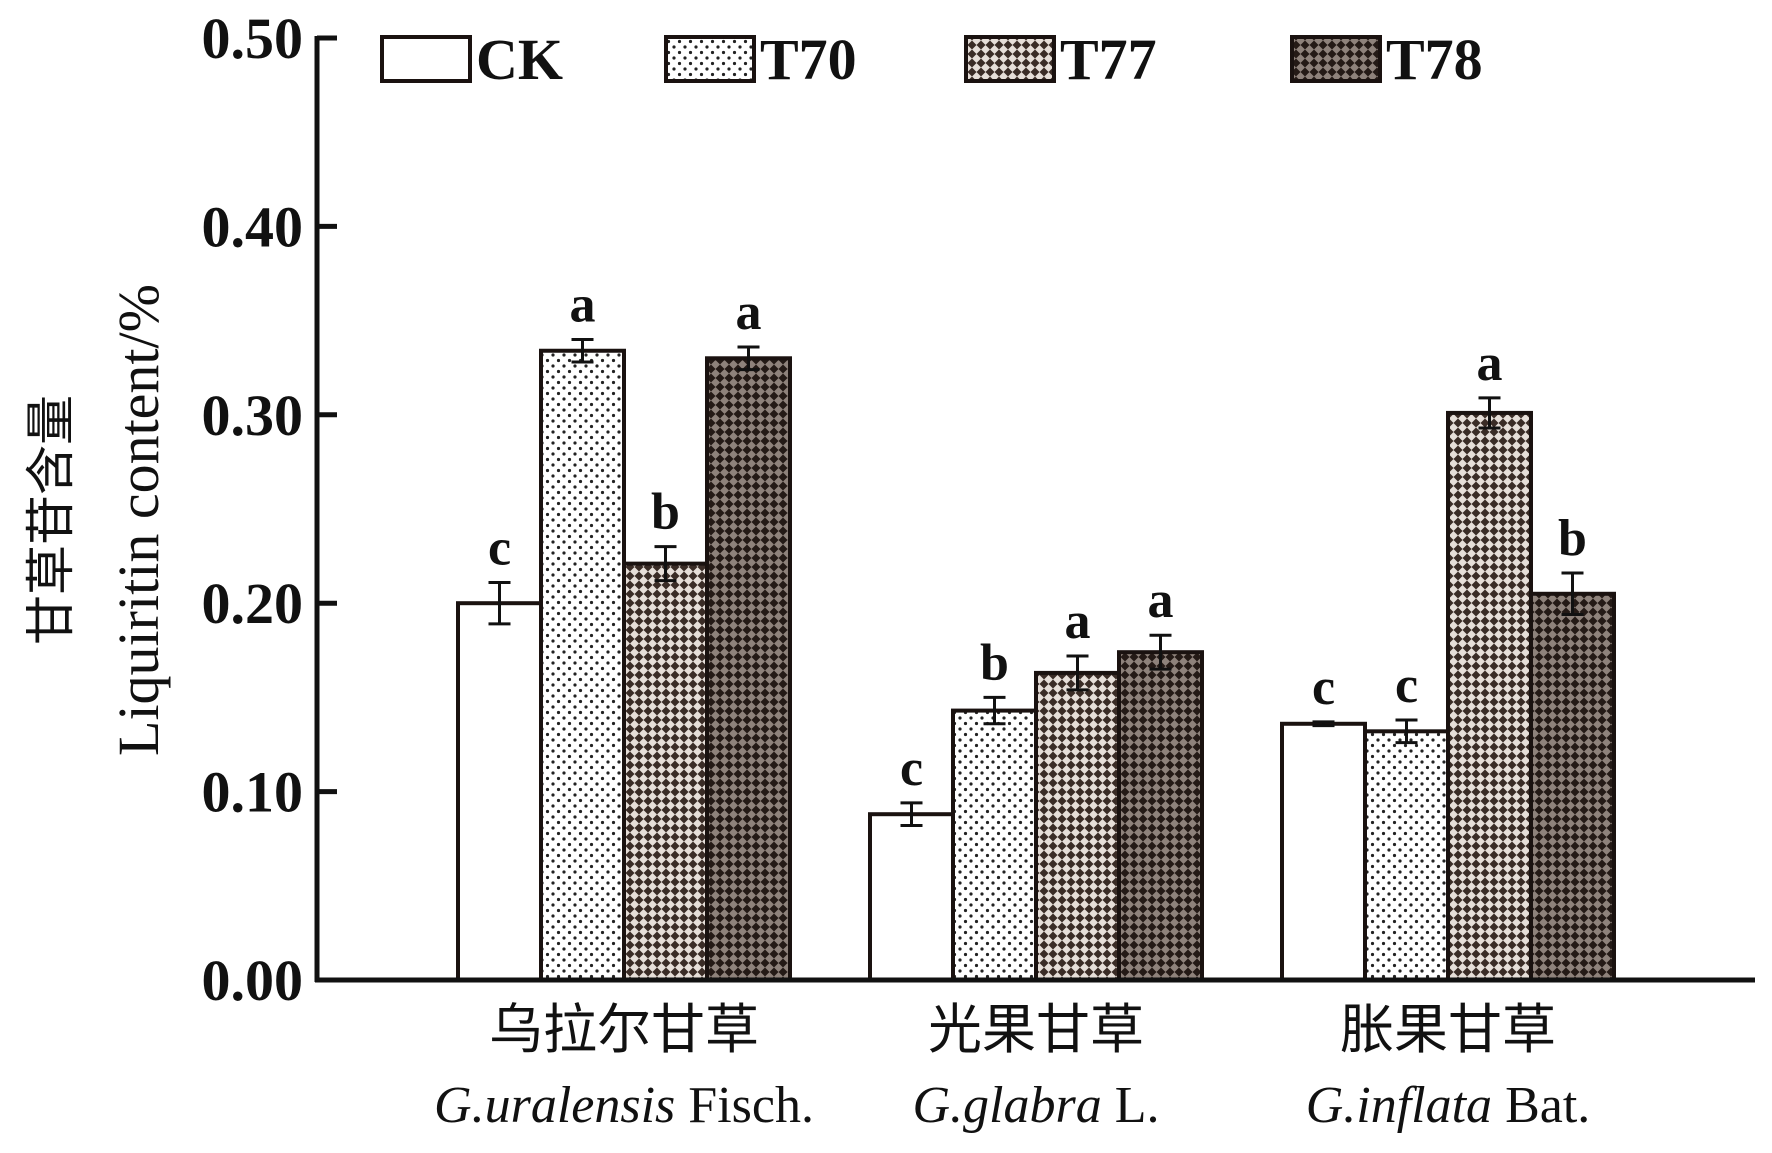  I want to click on category-label-latin: G.glabra L., so click(1035, 1105).